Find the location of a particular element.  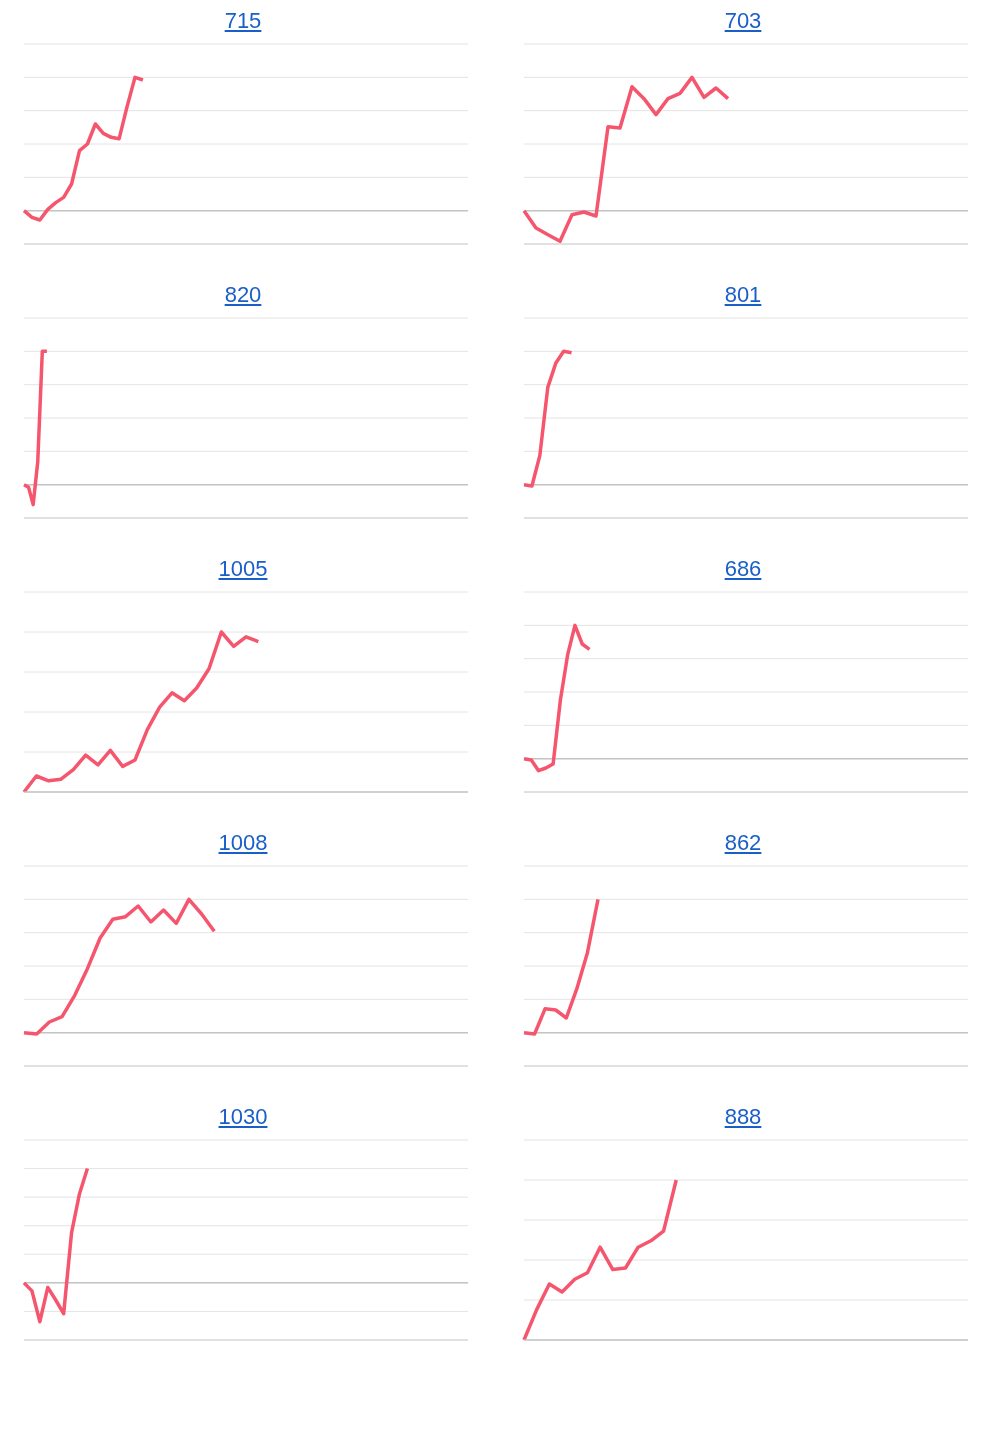

chart-title: 715 is located at coordinates (243, 21).